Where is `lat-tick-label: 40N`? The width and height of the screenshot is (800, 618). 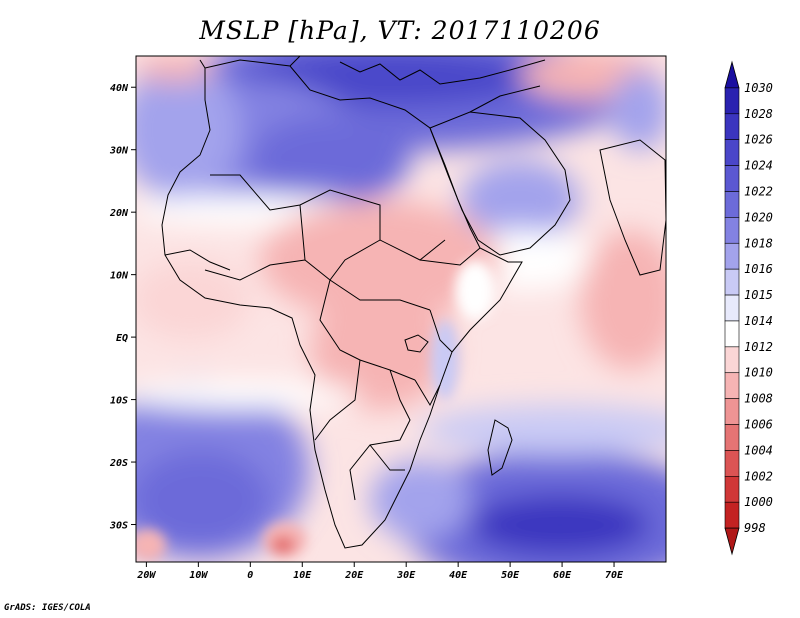 lat-tick-label: 40N is located at coordinates (119, 88).